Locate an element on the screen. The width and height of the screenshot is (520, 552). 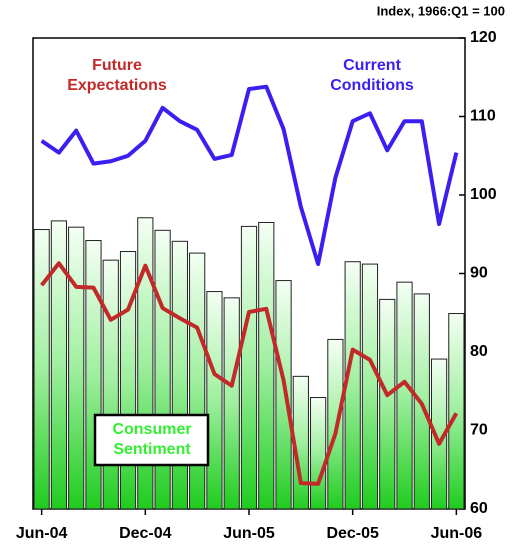
y-tick-label: 110 is located at coordinates (483, 116).